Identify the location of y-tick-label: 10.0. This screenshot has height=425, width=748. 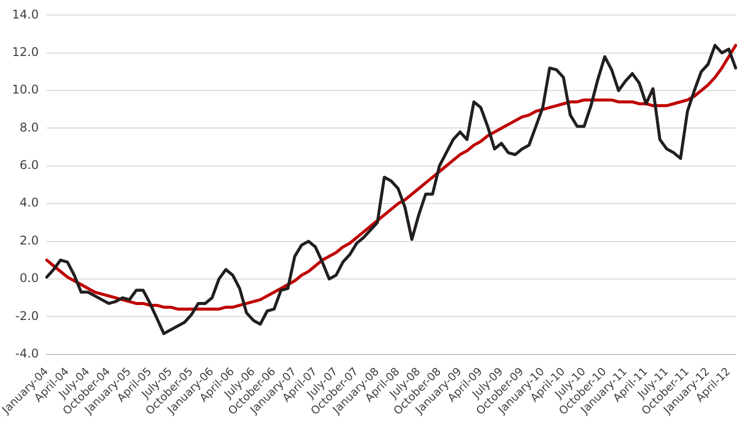
(25, 89).